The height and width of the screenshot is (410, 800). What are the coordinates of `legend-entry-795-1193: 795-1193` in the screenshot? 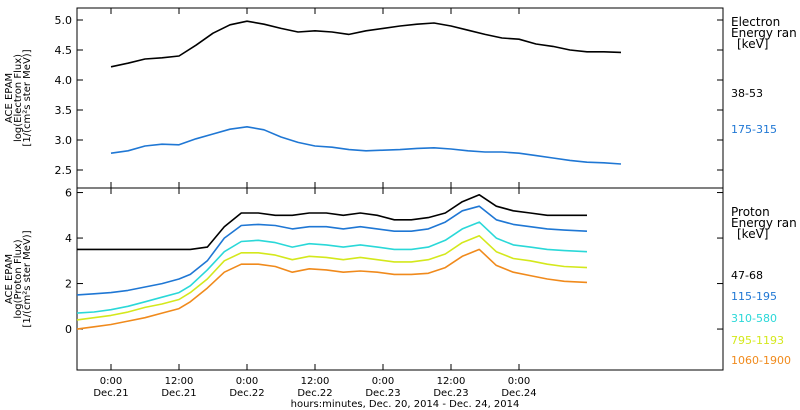 It's located at (757, 340).